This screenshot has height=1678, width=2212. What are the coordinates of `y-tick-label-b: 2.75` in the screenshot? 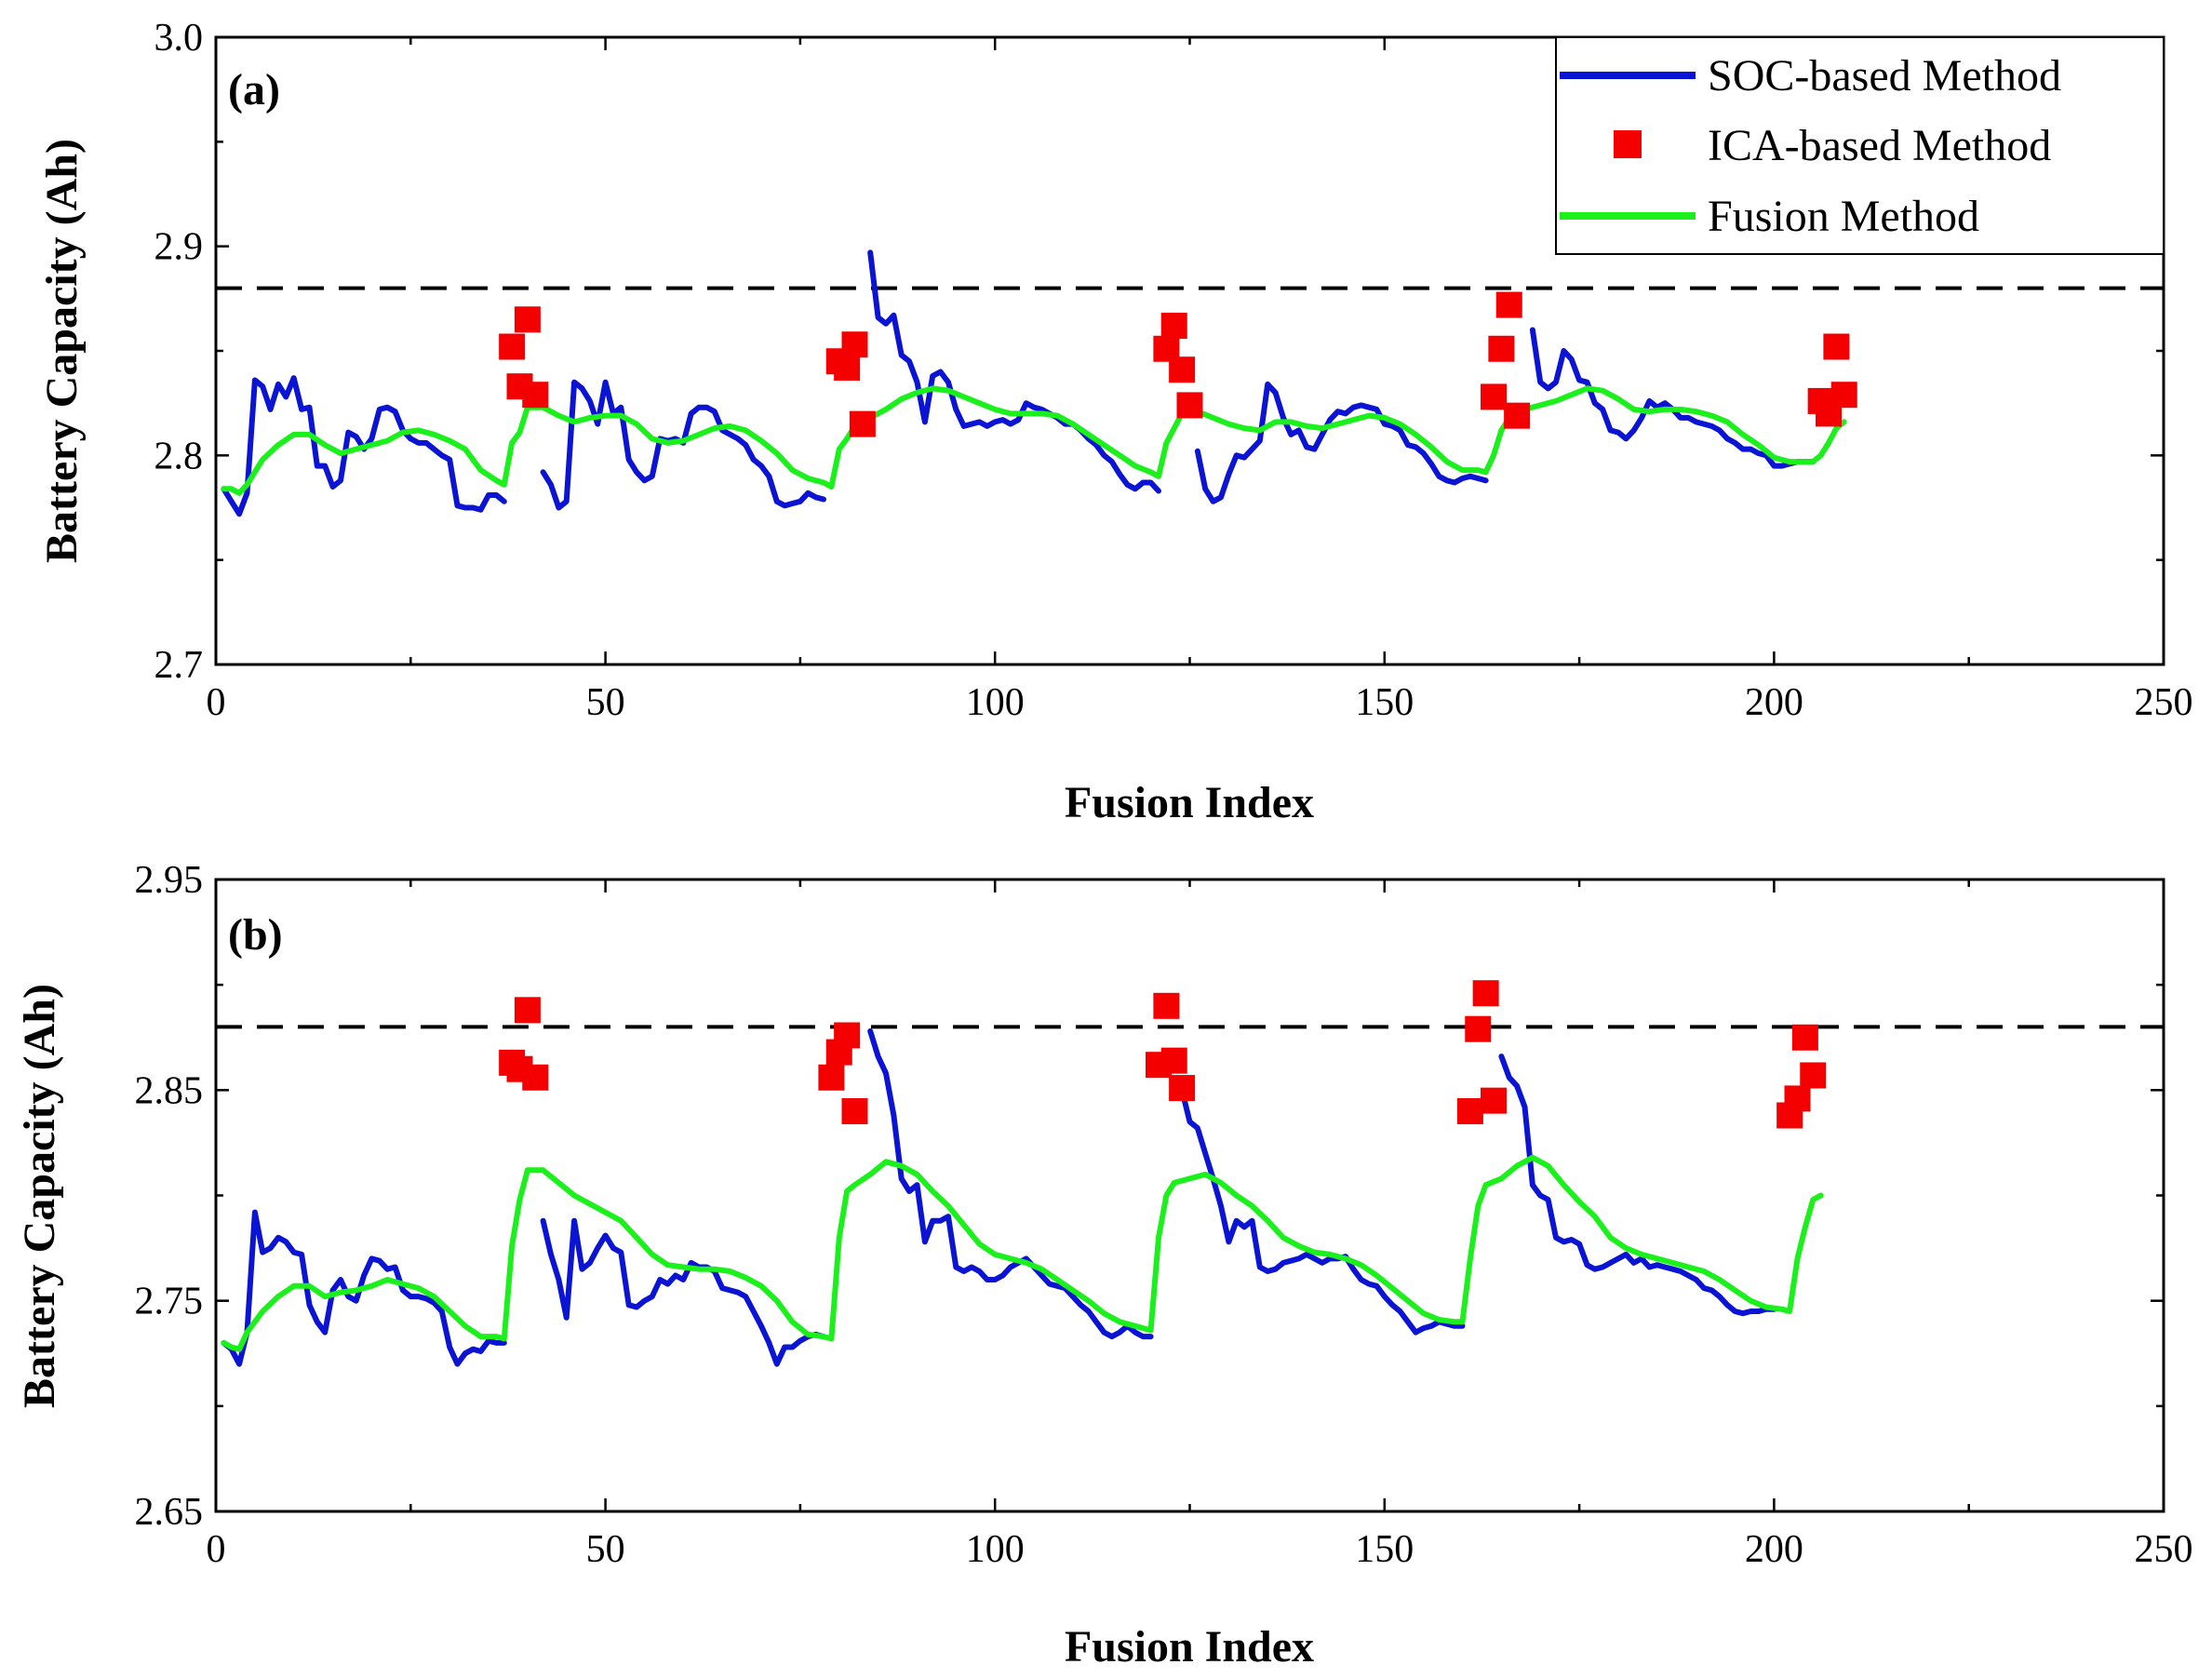 It's located at (169, 1302).